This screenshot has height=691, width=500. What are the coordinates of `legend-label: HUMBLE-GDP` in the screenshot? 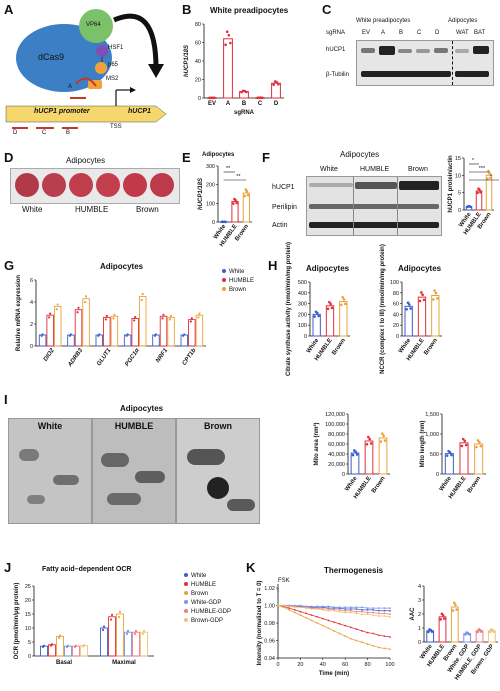 It's located at (211, 612).